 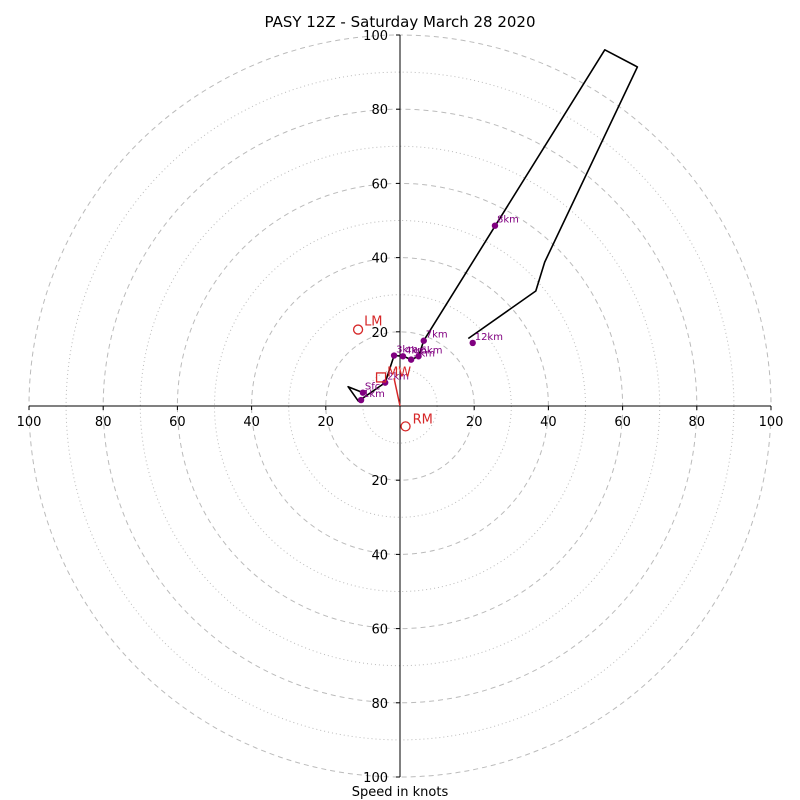 I want to click on height-point-label: 7km, so click(x=437, y=335).